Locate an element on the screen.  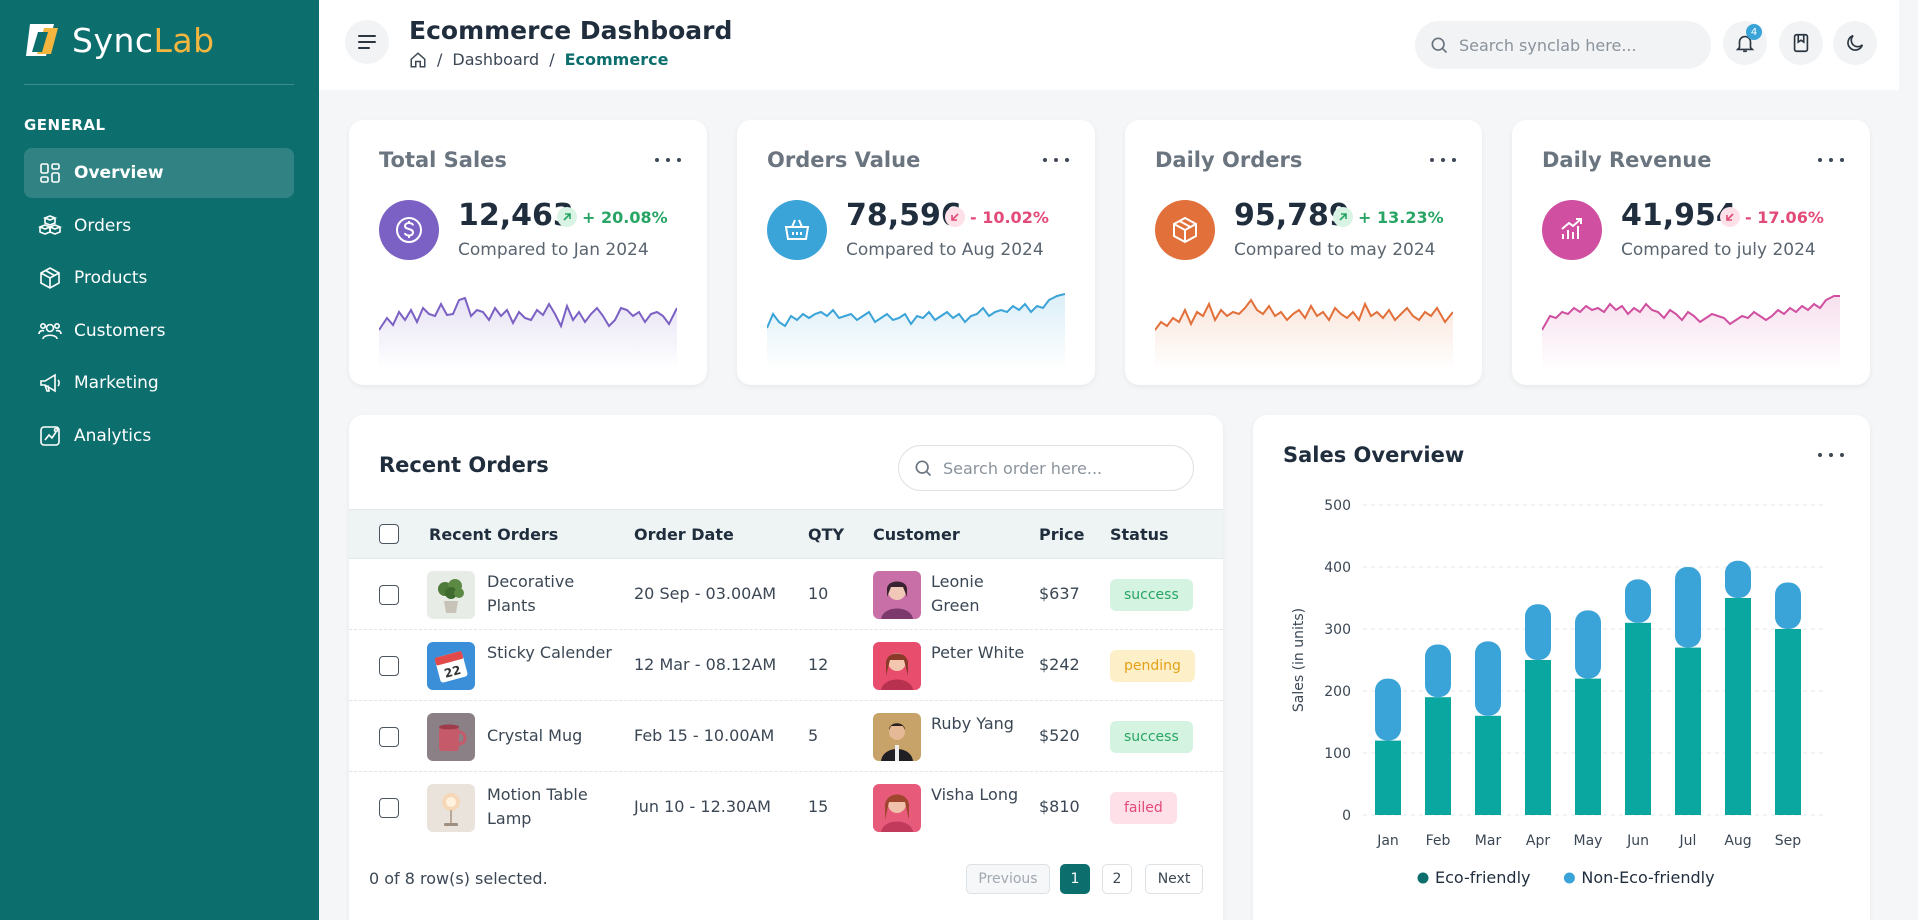
bookmark-button is located at coordinates (1801, 43).